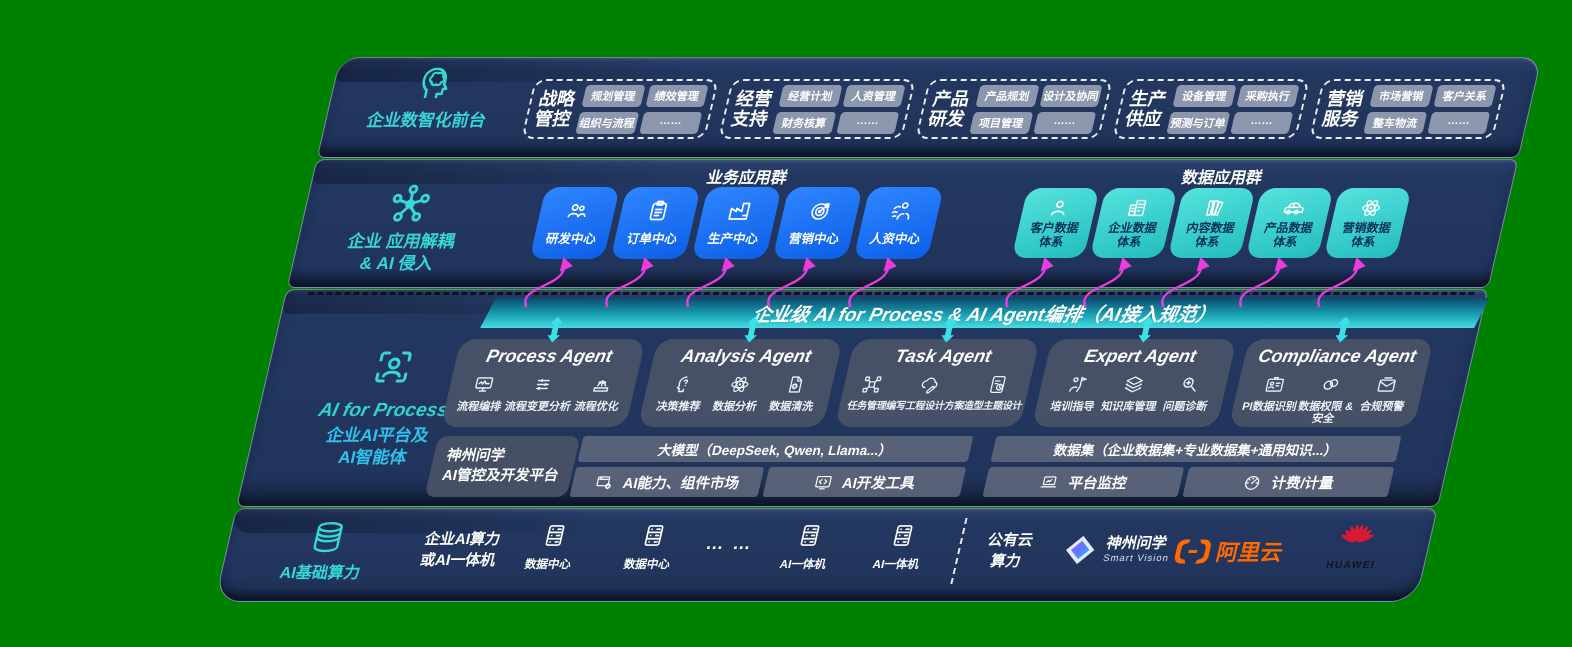  I want to click on diagnose-icon, so click(1190, 384).